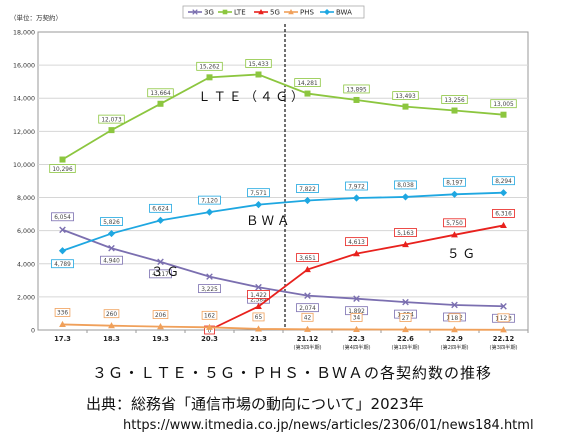 This screenshot has width=564, height=443. I want to click on x-tick-label: 21.3, so click(258, 339).